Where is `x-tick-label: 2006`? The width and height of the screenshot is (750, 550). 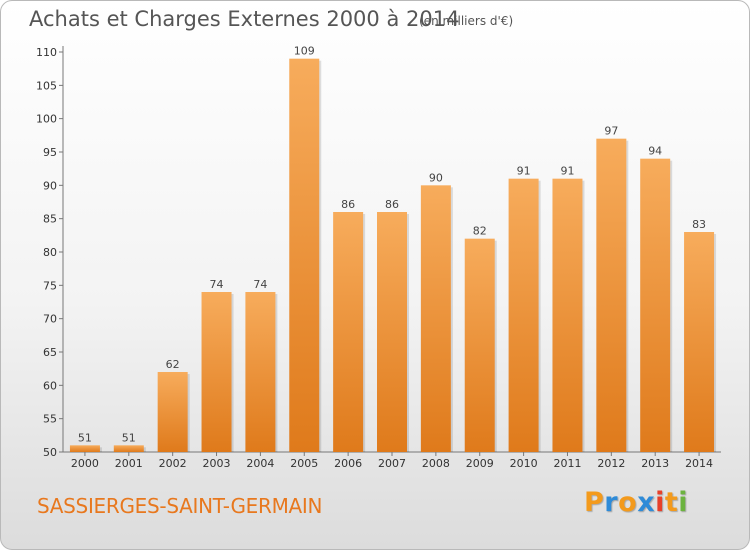
x-tick-label: 2006 is located at coordinates (348, 463).